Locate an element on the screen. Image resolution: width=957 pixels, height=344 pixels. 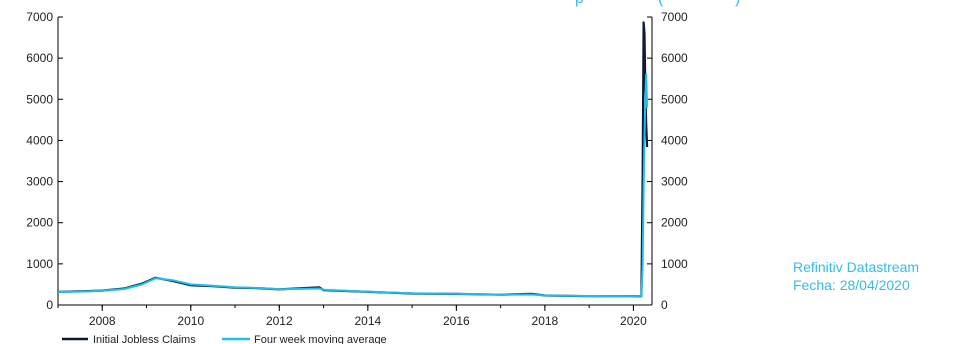
y-tick-label-left-5000: 5000 is located at coordinates (39, 99).